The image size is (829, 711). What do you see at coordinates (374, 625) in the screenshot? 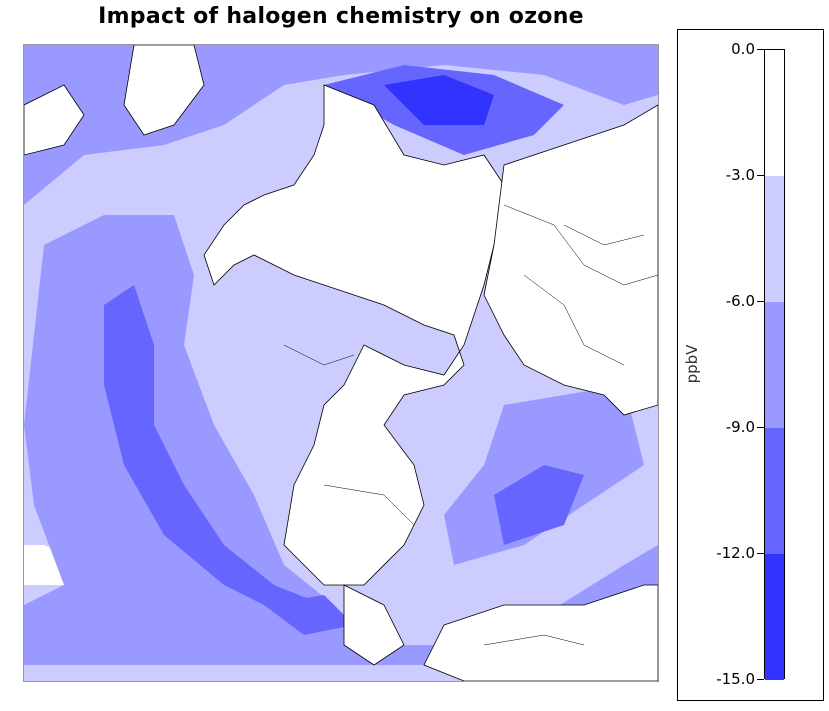
I see `land-central-america` at bounding box center [374, 625].